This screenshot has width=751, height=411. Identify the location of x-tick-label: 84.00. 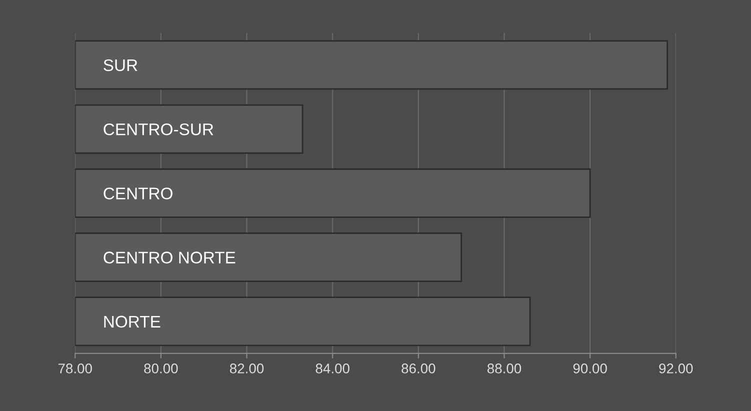
(333, 369).